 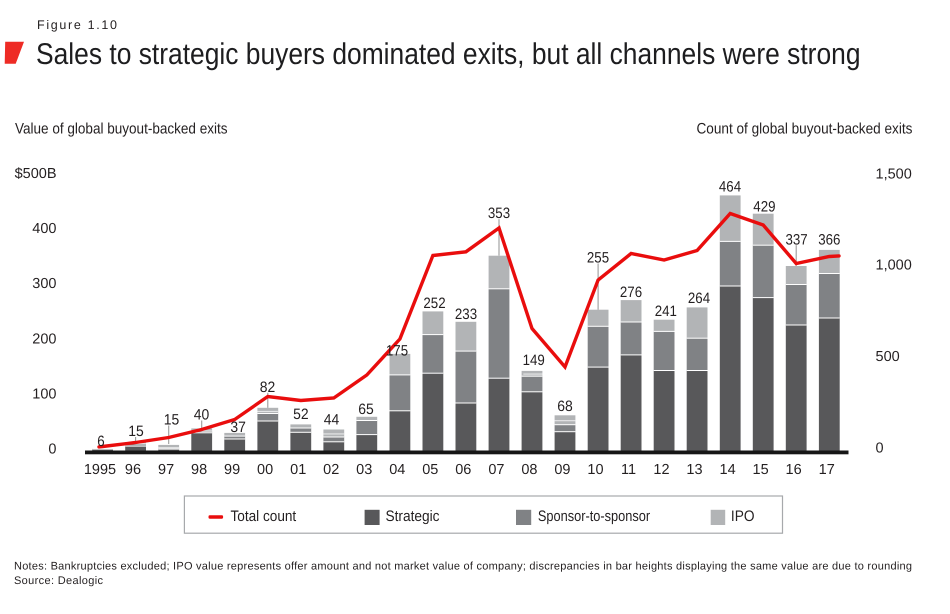 I want to click on svg-text: 17, so click(x=827, y=470).